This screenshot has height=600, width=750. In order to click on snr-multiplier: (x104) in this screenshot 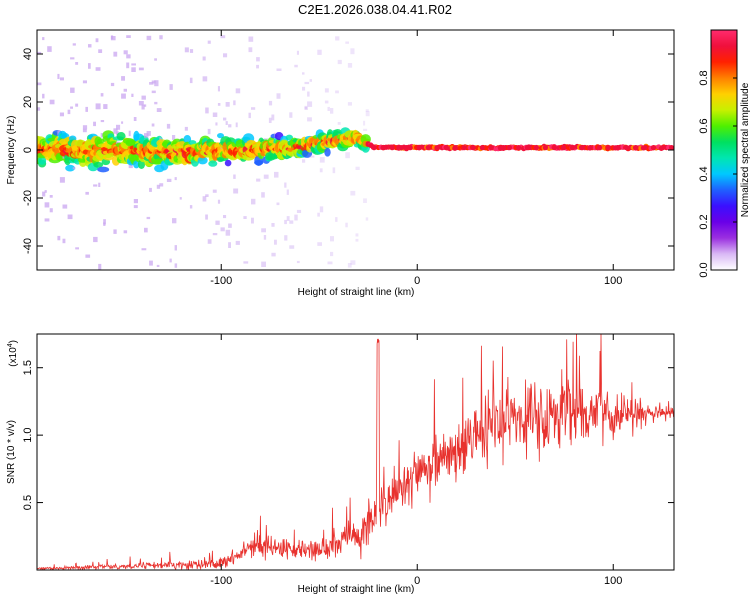, I will do `click(13, 353)`.